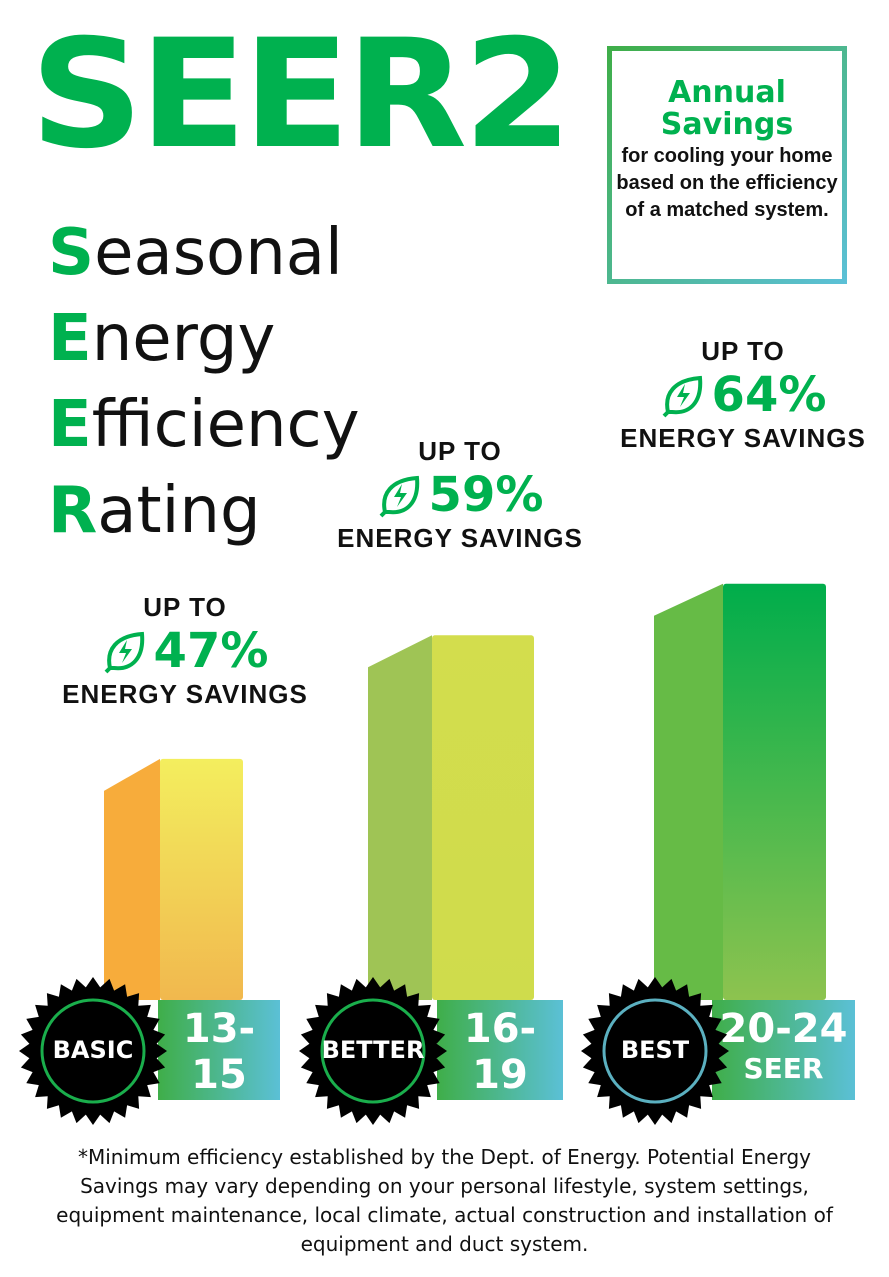 This screenshot has width=889, height=1277. I want to click on seer-range-better: 16-19 SEER, so click(500, 1065).